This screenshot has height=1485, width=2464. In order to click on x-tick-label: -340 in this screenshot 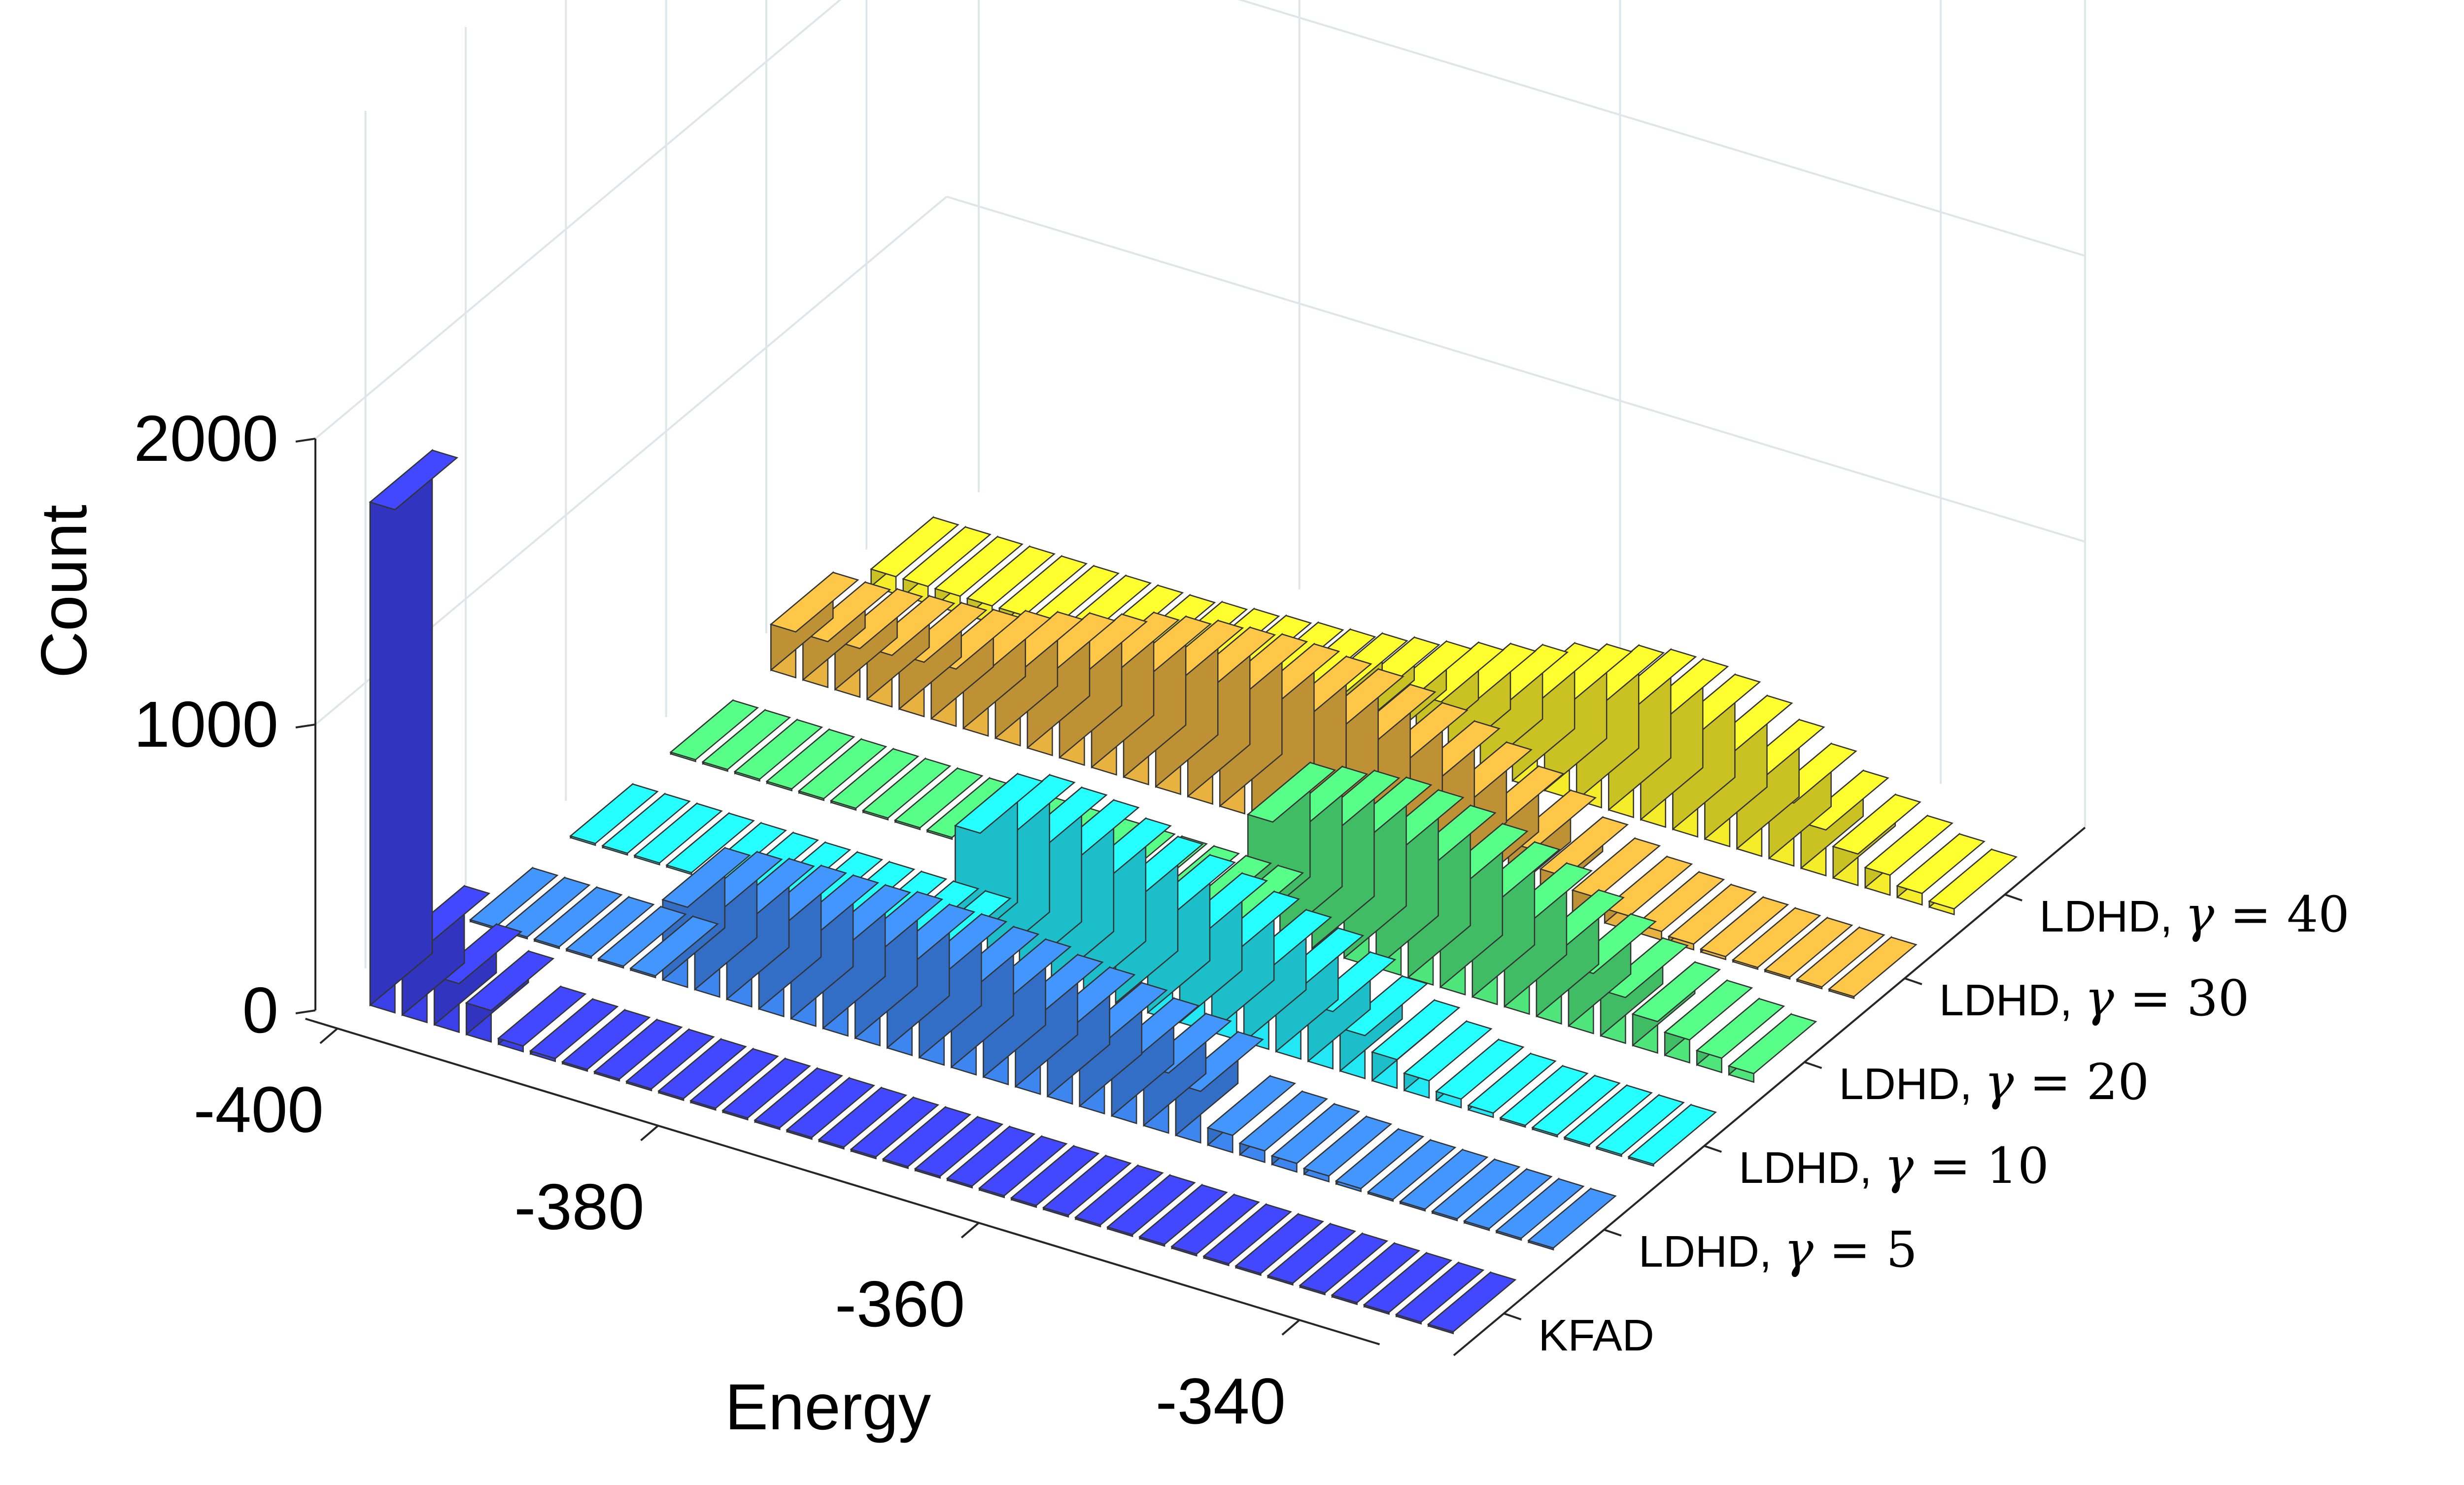, I will do `click(1221, 1401)`.